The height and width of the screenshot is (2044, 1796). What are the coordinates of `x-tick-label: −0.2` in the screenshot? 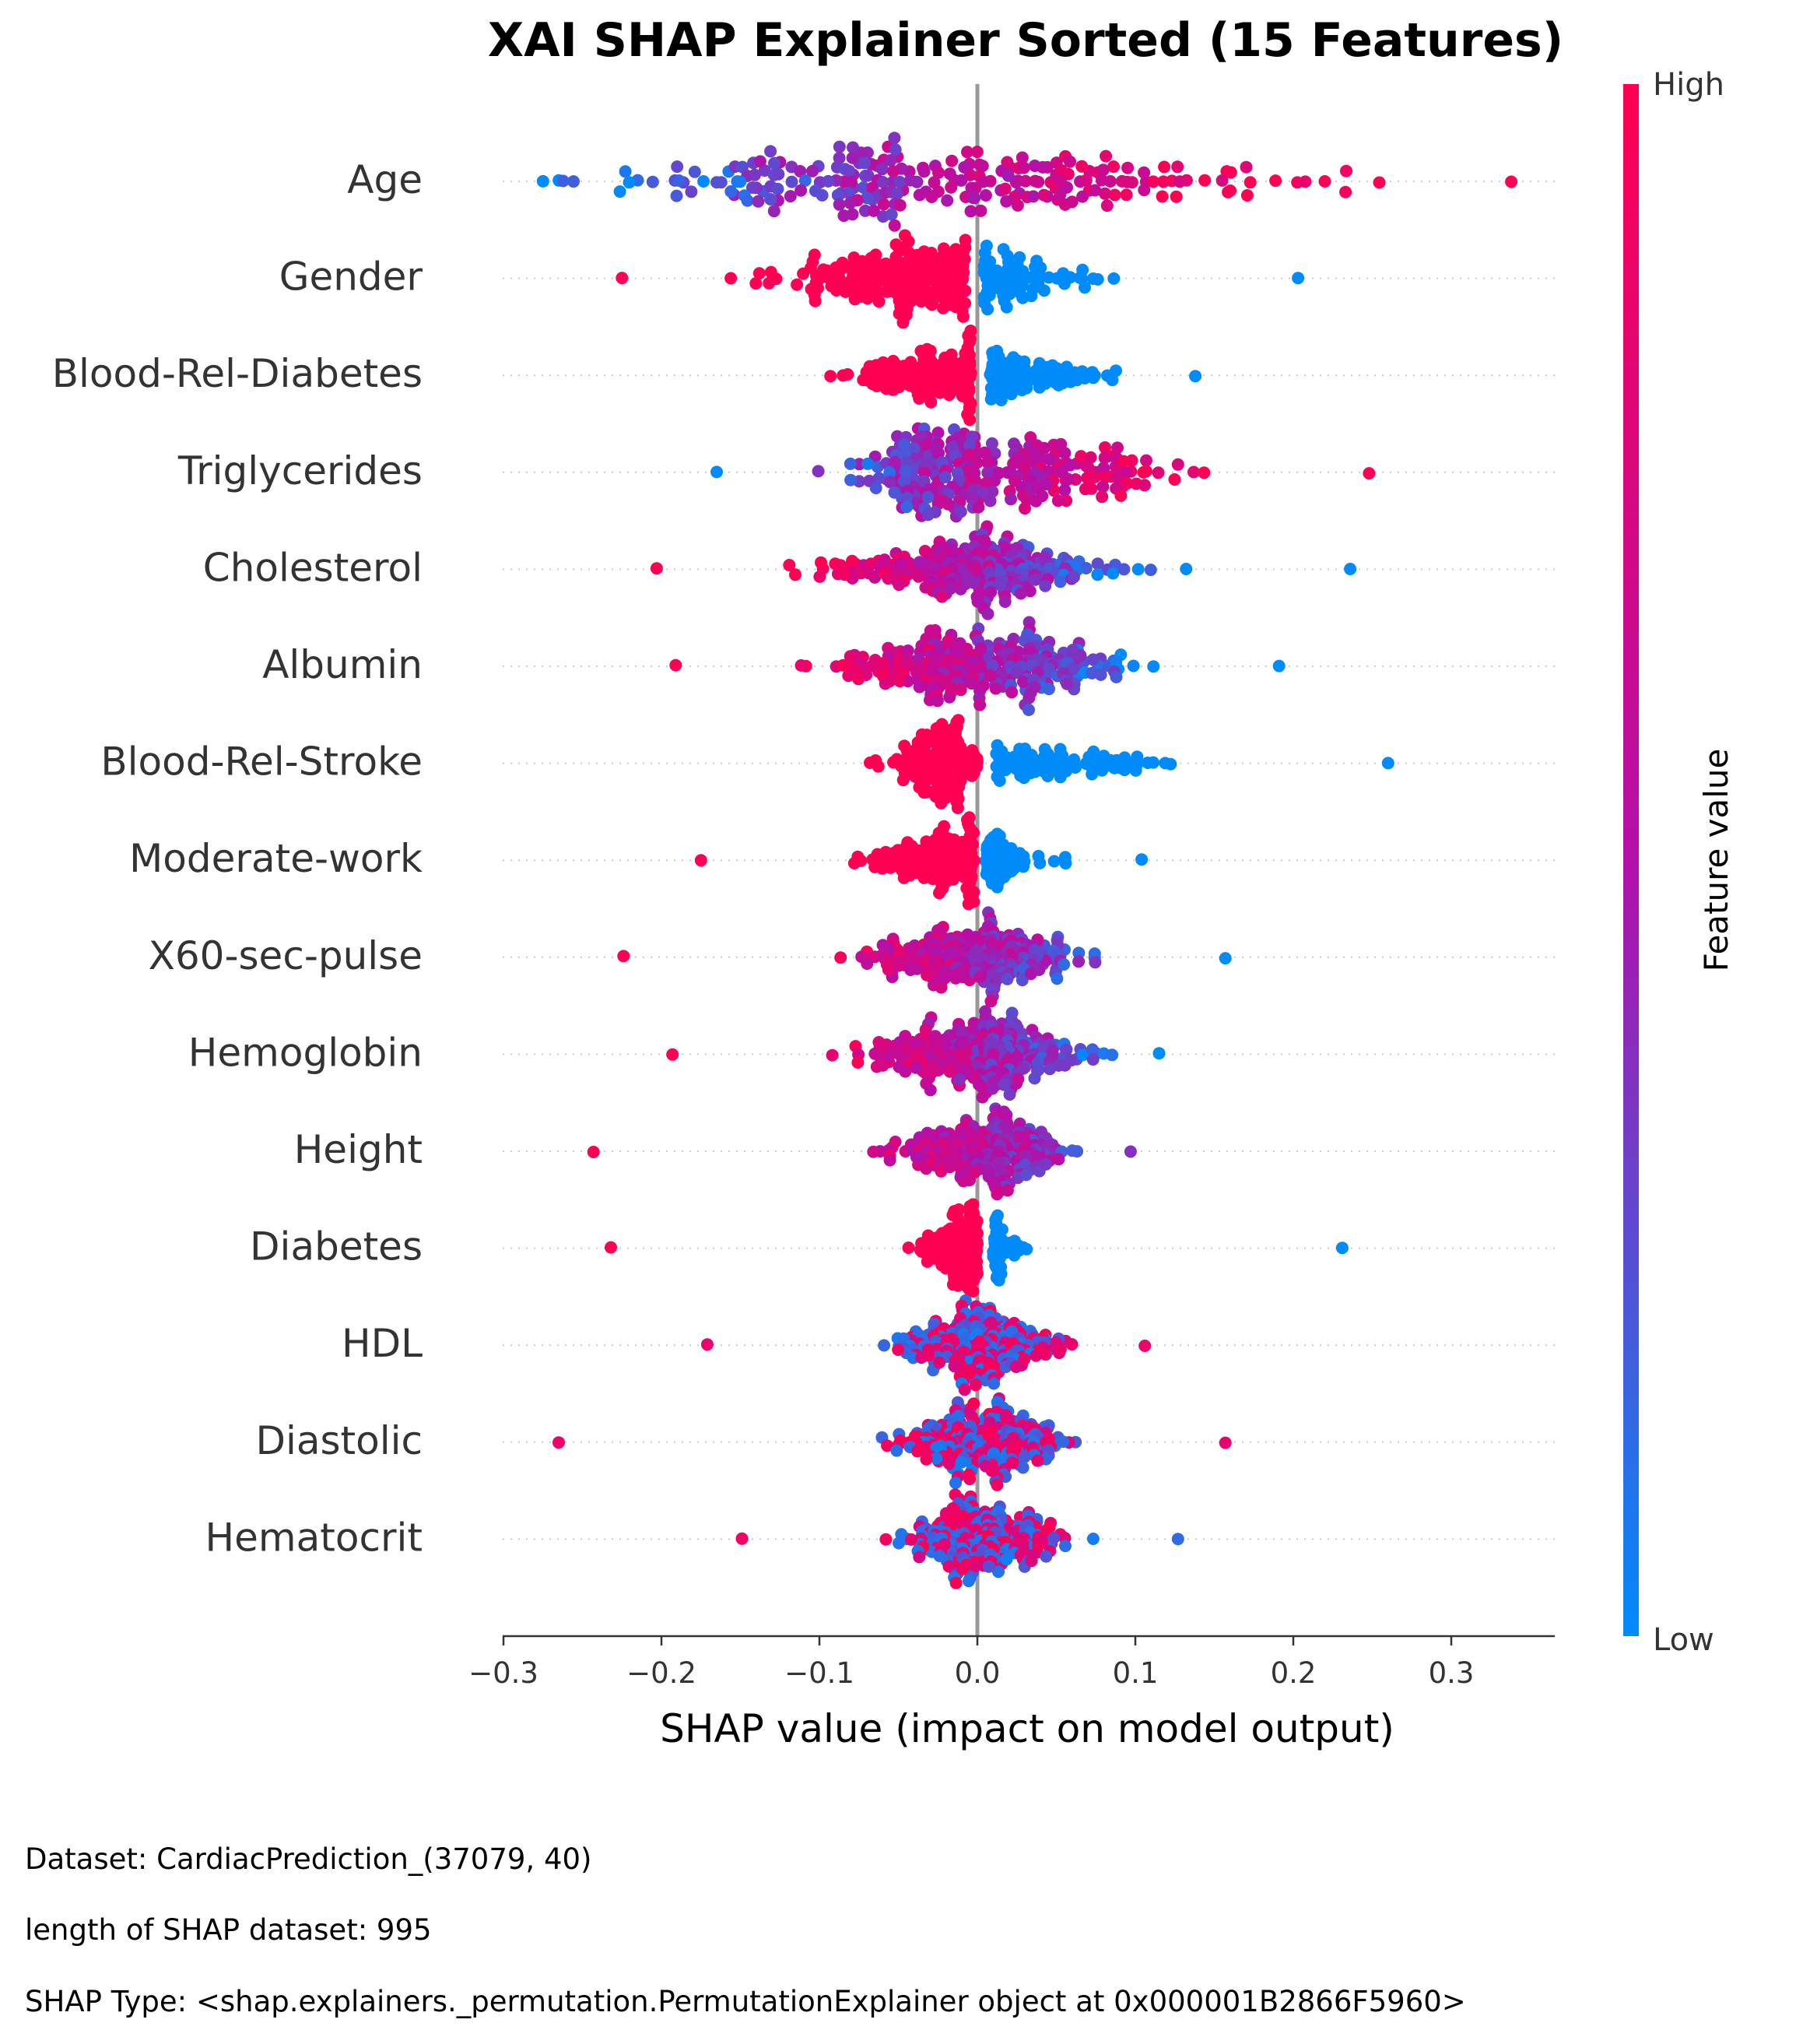 It's located at (661, 1673).